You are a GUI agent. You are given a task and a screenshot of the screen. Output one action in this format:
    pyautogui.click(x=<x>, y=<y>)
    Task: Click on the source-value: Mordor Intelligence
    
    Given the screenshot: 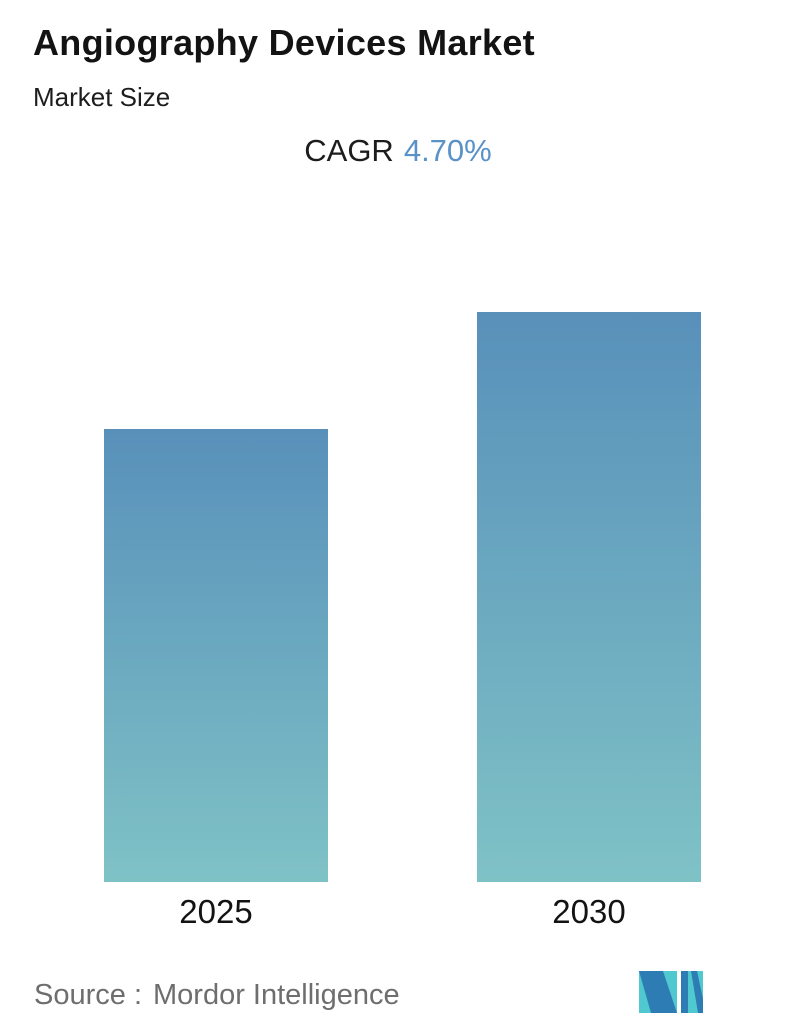 What is the action you would take?
    pyautogui.click(x=276, y=995)
    